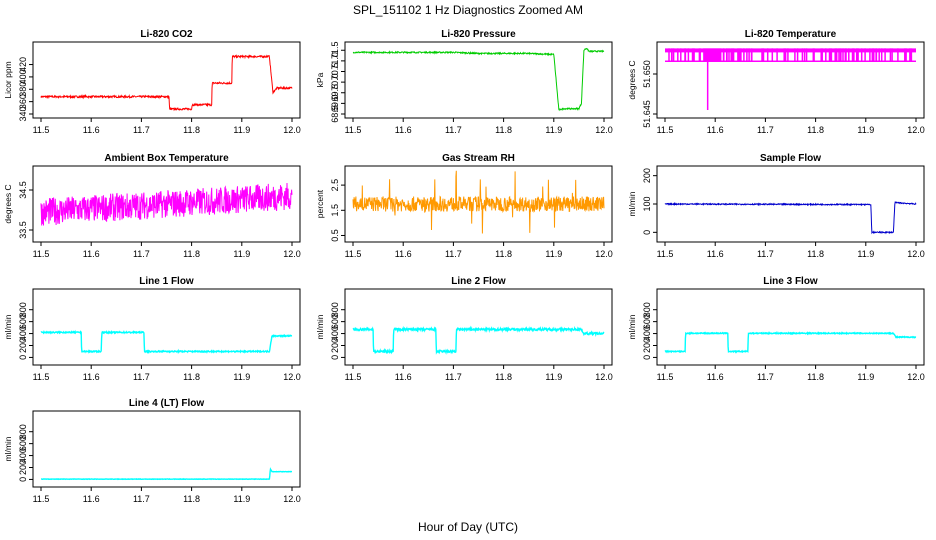  What do you see at coordinates (167, 403) in the screenshot?
I see `panel-title: Line 4 (LT) Flow` at bounding box center [167, 403].